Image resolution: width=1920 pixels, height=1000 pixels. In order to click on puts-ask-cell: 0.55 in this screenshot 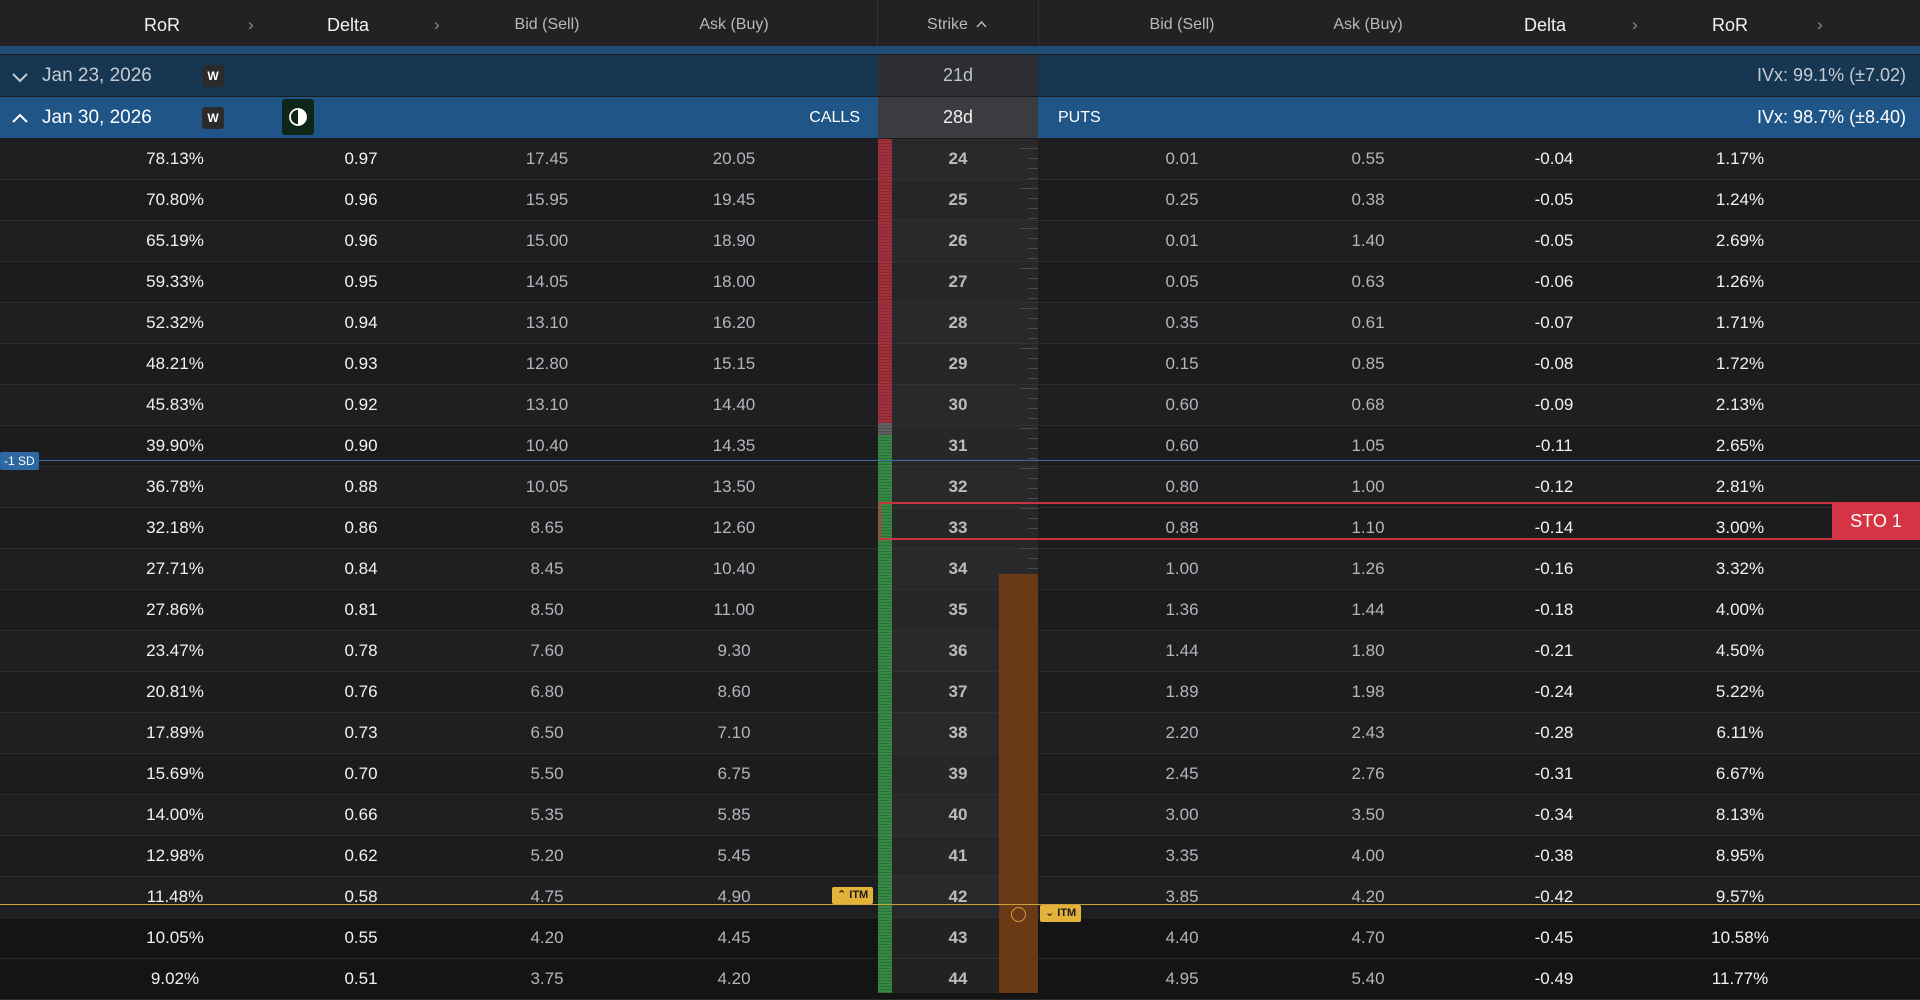, I will do `click(1368, 158)`.